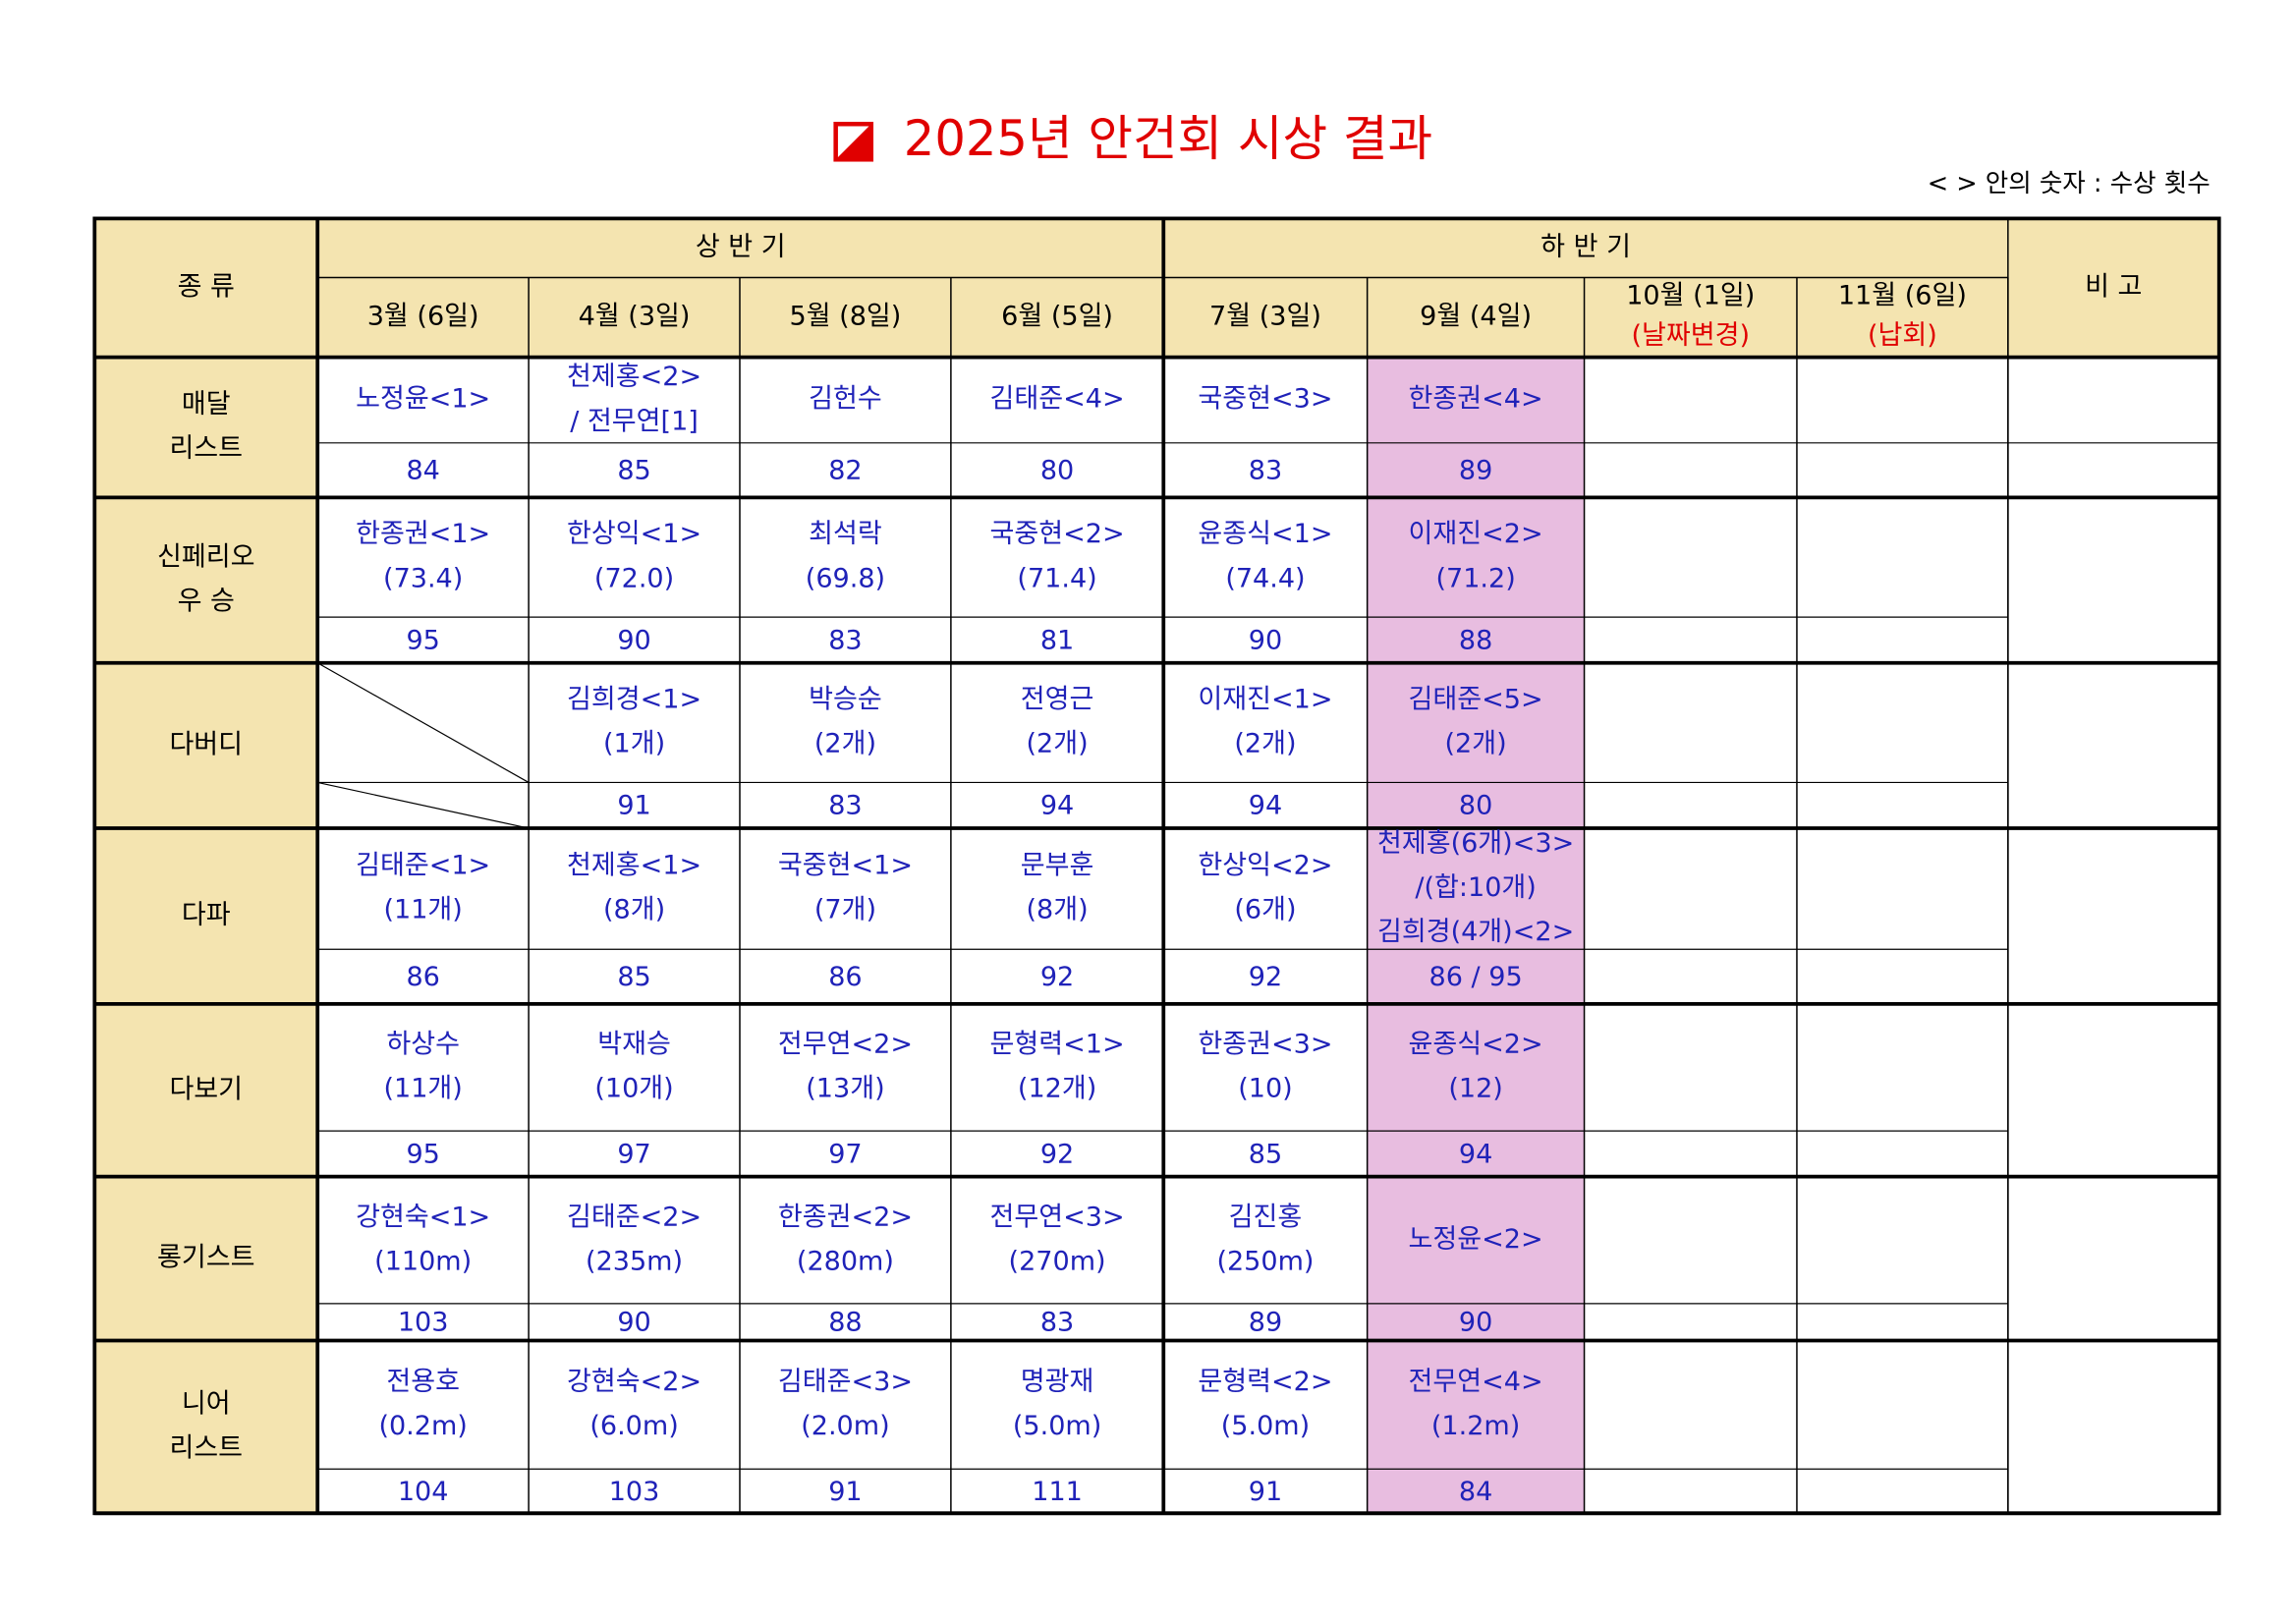  I want to click on winner-text: 한상익<2>, so click(1265, 866).